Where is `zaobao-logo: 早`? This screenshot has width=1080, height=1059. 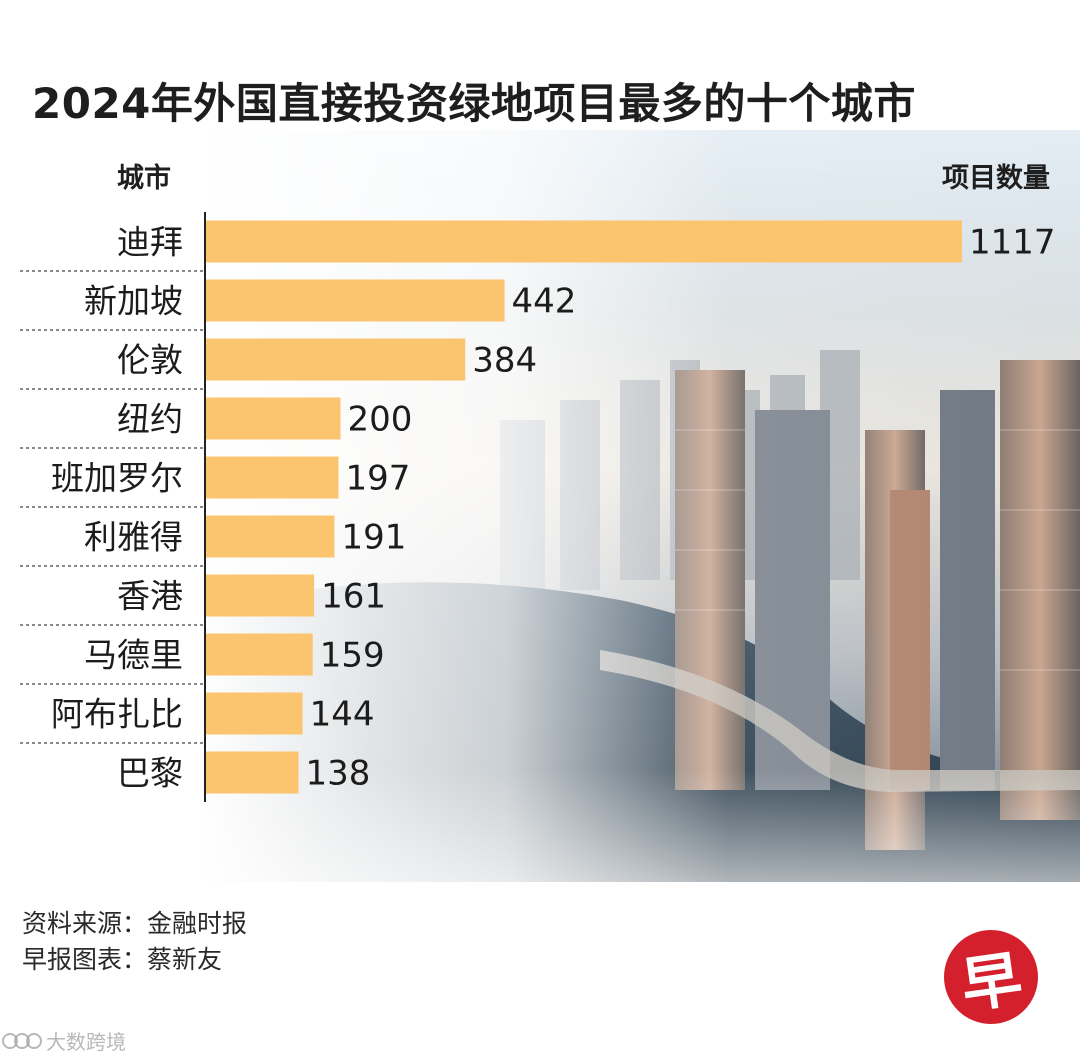 zaobao-logo: 早 is located at coordinates (991, 977).